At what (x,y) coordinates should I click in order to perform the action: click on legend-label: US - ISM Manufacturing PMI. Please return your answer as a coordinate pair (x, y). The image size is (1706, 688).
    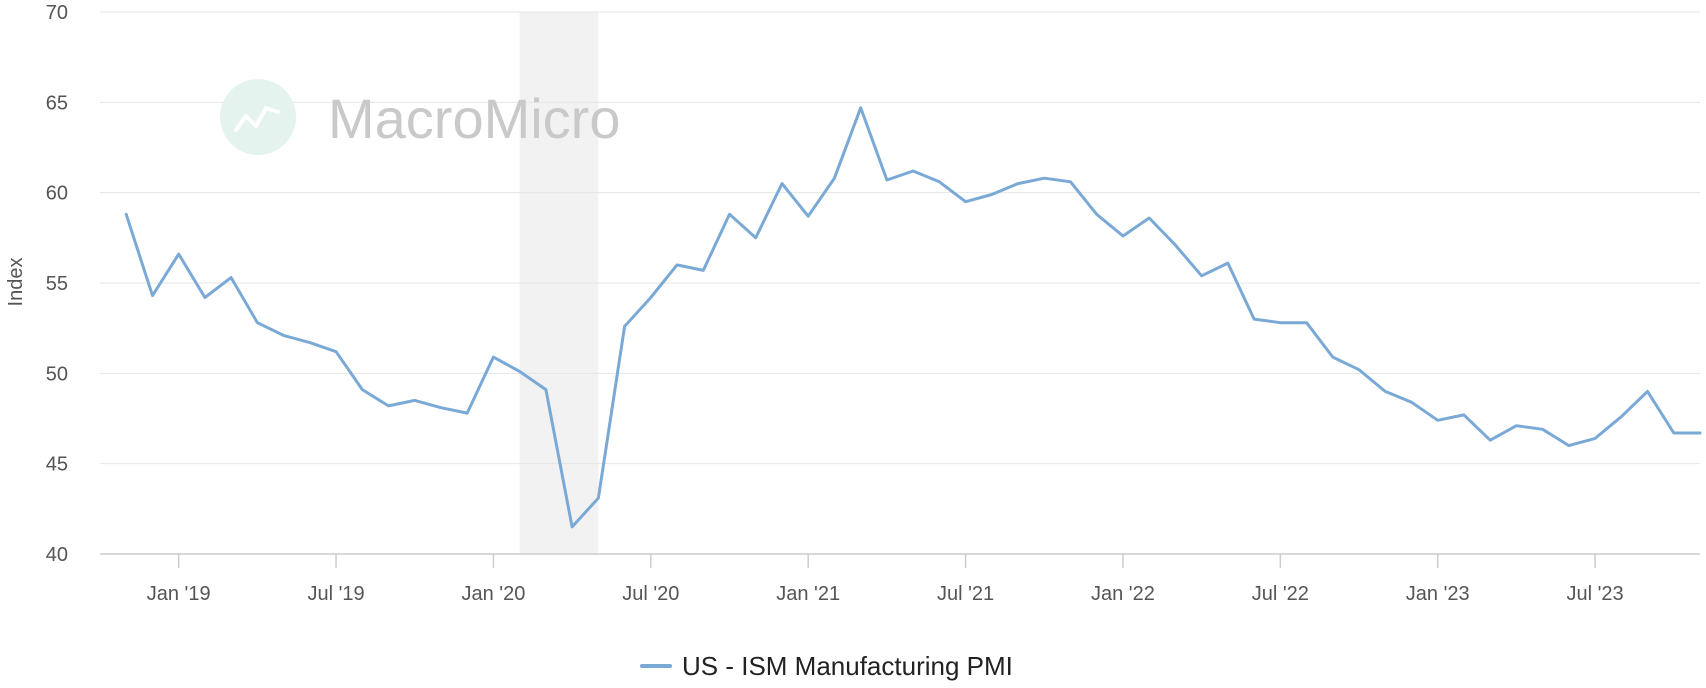
    Looking at the image, I should click on (847, 666).